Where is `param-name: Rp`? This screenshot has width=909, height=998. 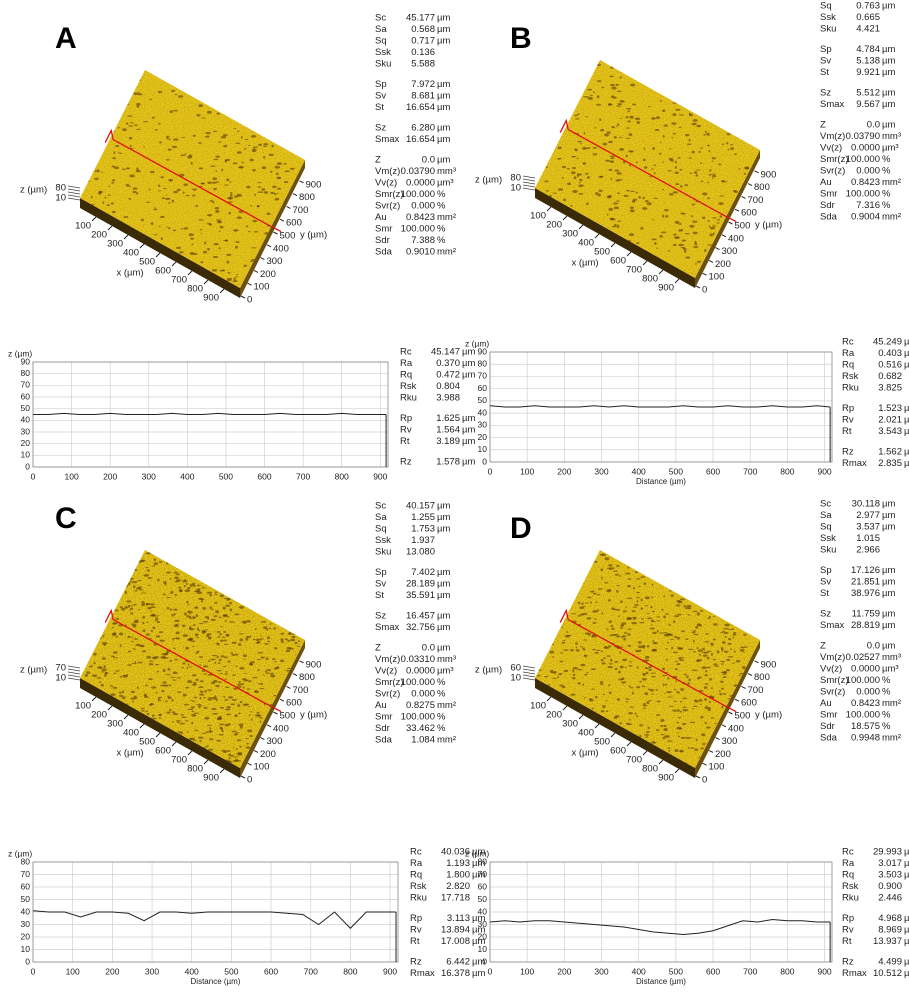
param-name: Rp is located at coordinates (416, 918).